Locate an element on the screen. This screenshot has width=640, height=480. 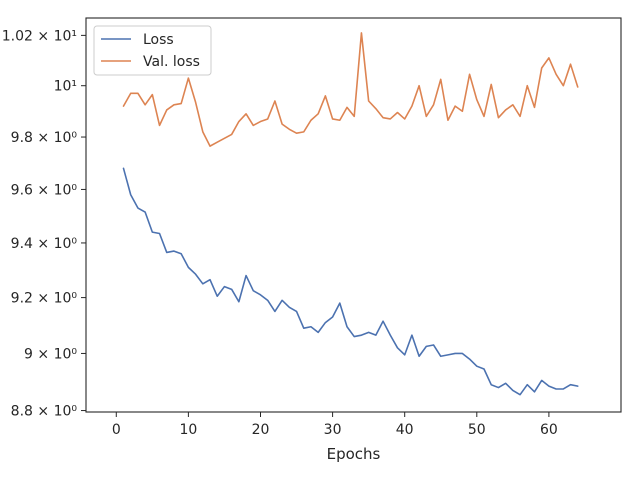
y-tick-label: 9.2 × 10⁰ is located at coordinates (44, 299).